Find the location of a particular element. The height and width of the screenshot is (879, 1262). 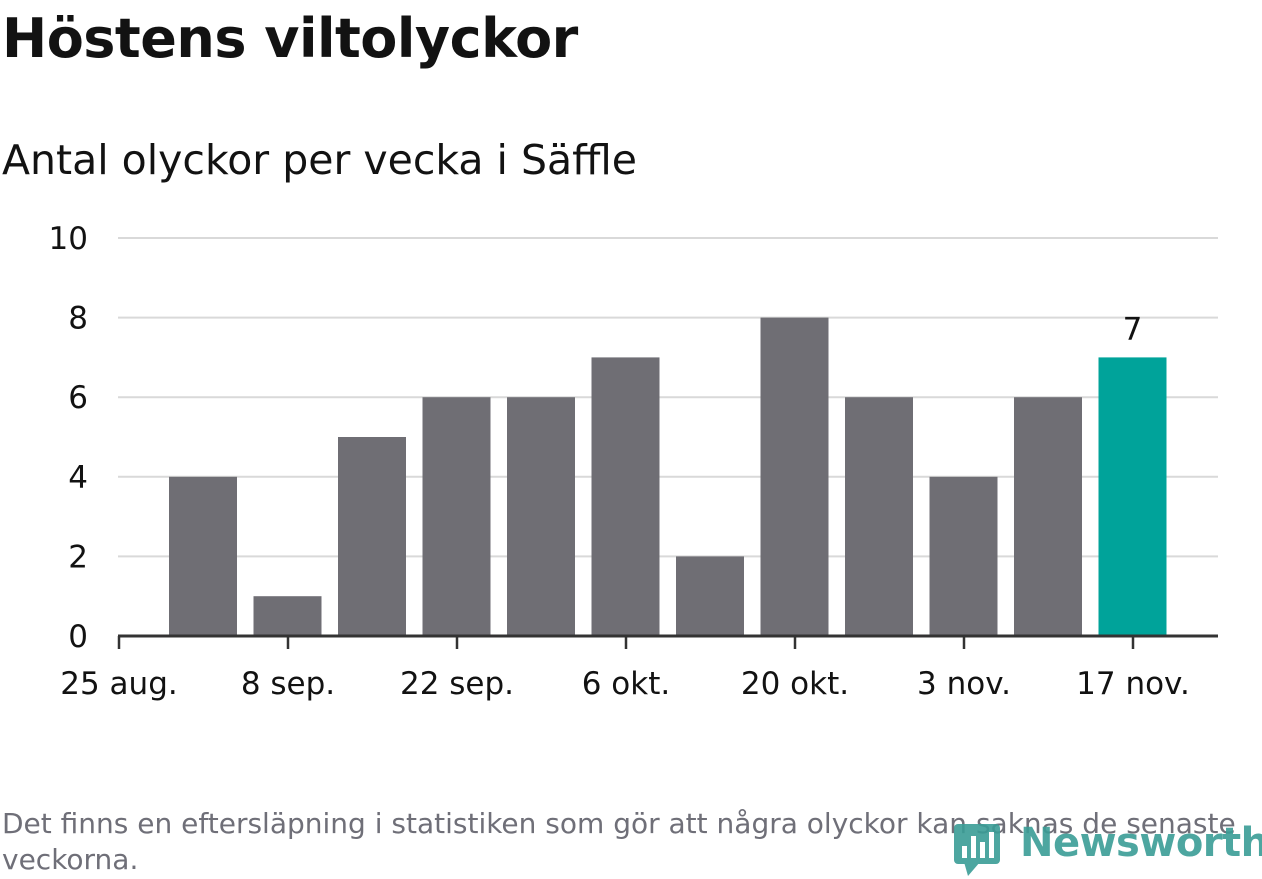

x-tick-label-2: 8 sep. is located at coordinates (288, 684).